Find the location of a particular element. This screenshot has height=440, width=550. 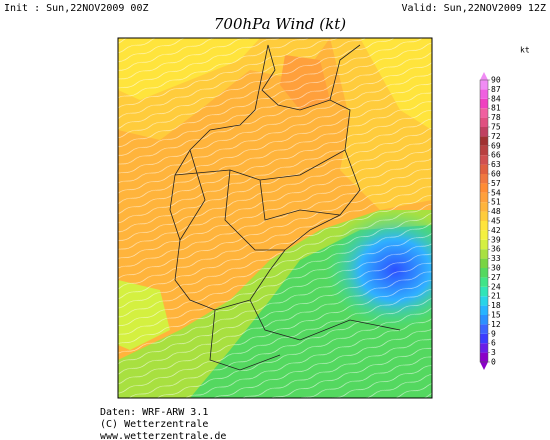

colorbar-tick-label: 6 is located at coordinates (493, 343).